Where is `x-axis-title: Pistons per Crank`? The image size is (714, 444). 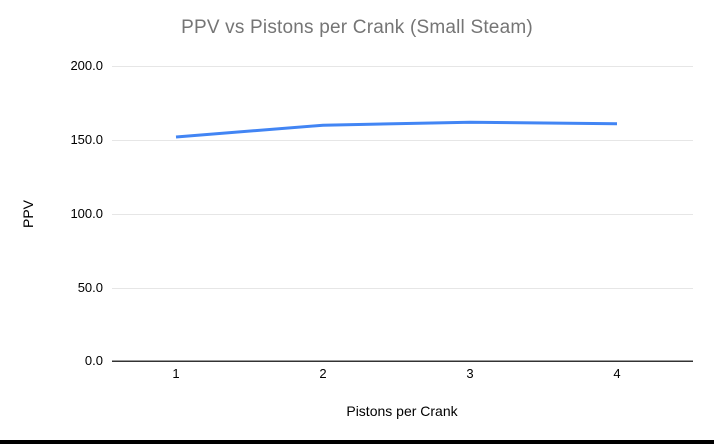 x-axis-title: Pistons per Crank is located at coordinates (402, 411).